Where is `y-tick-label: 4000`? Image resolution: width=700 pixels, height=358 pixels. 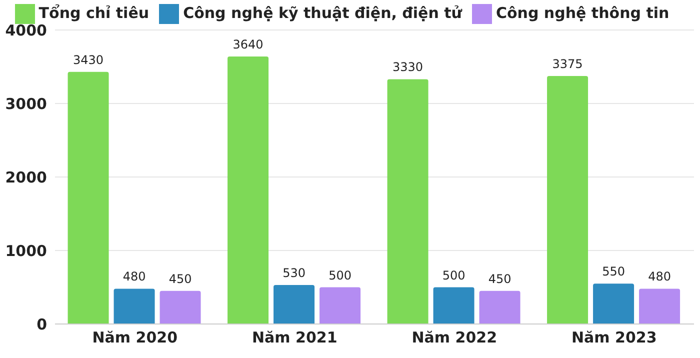
y-tick-label: 4000 is located at coordinates (26, 30).